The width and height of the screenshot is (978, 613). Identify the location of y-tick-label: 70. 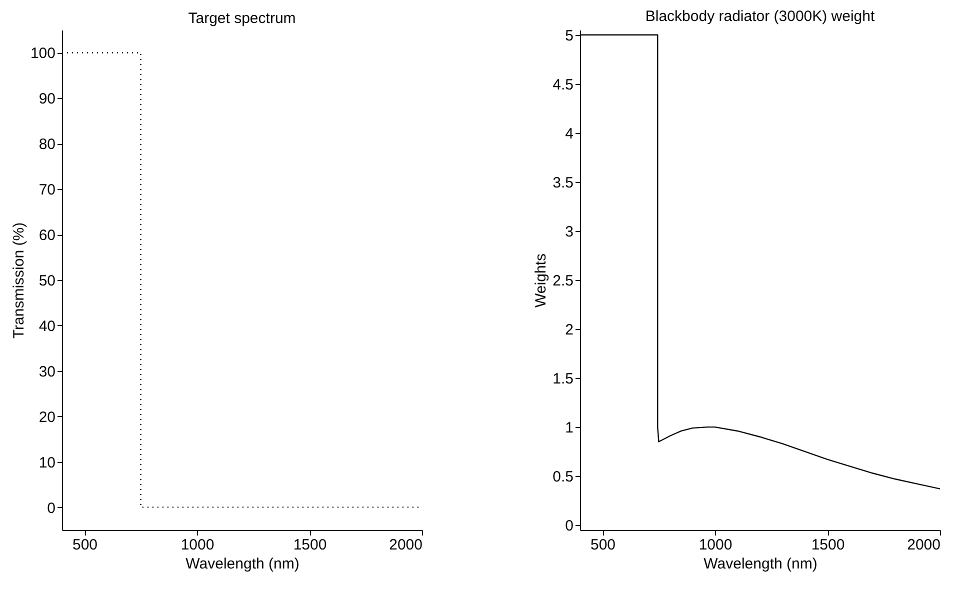
(47, 190).